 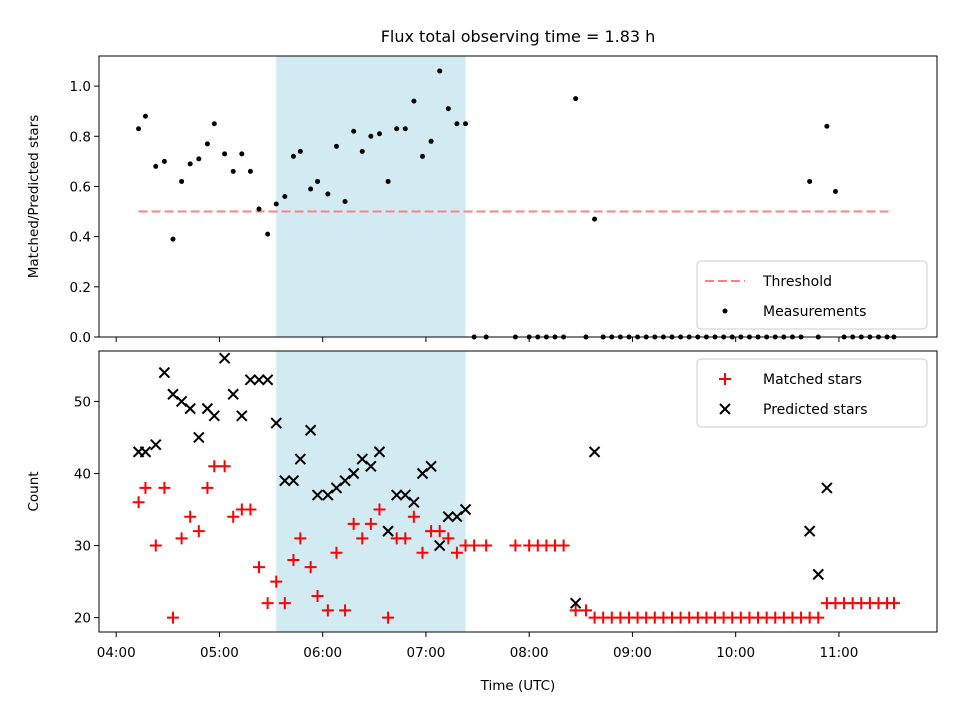 What do you see at coordinates (82, 547) in the screenshot?
I see `y-tick-label: 30` at bounding box center [82, 547].